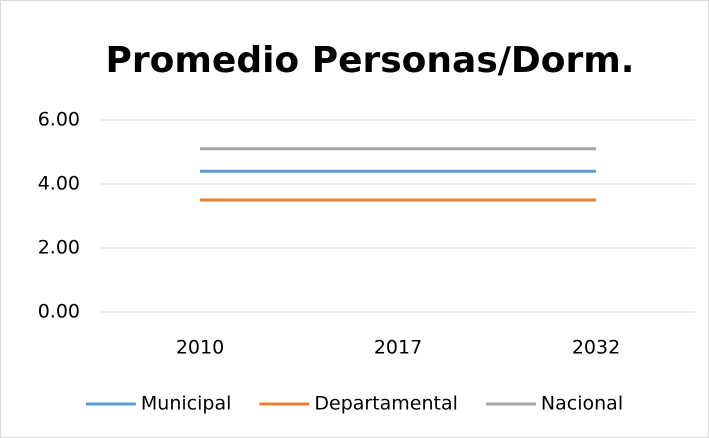  I want to click on y-tick-label: 2.00, so click(59, 248).